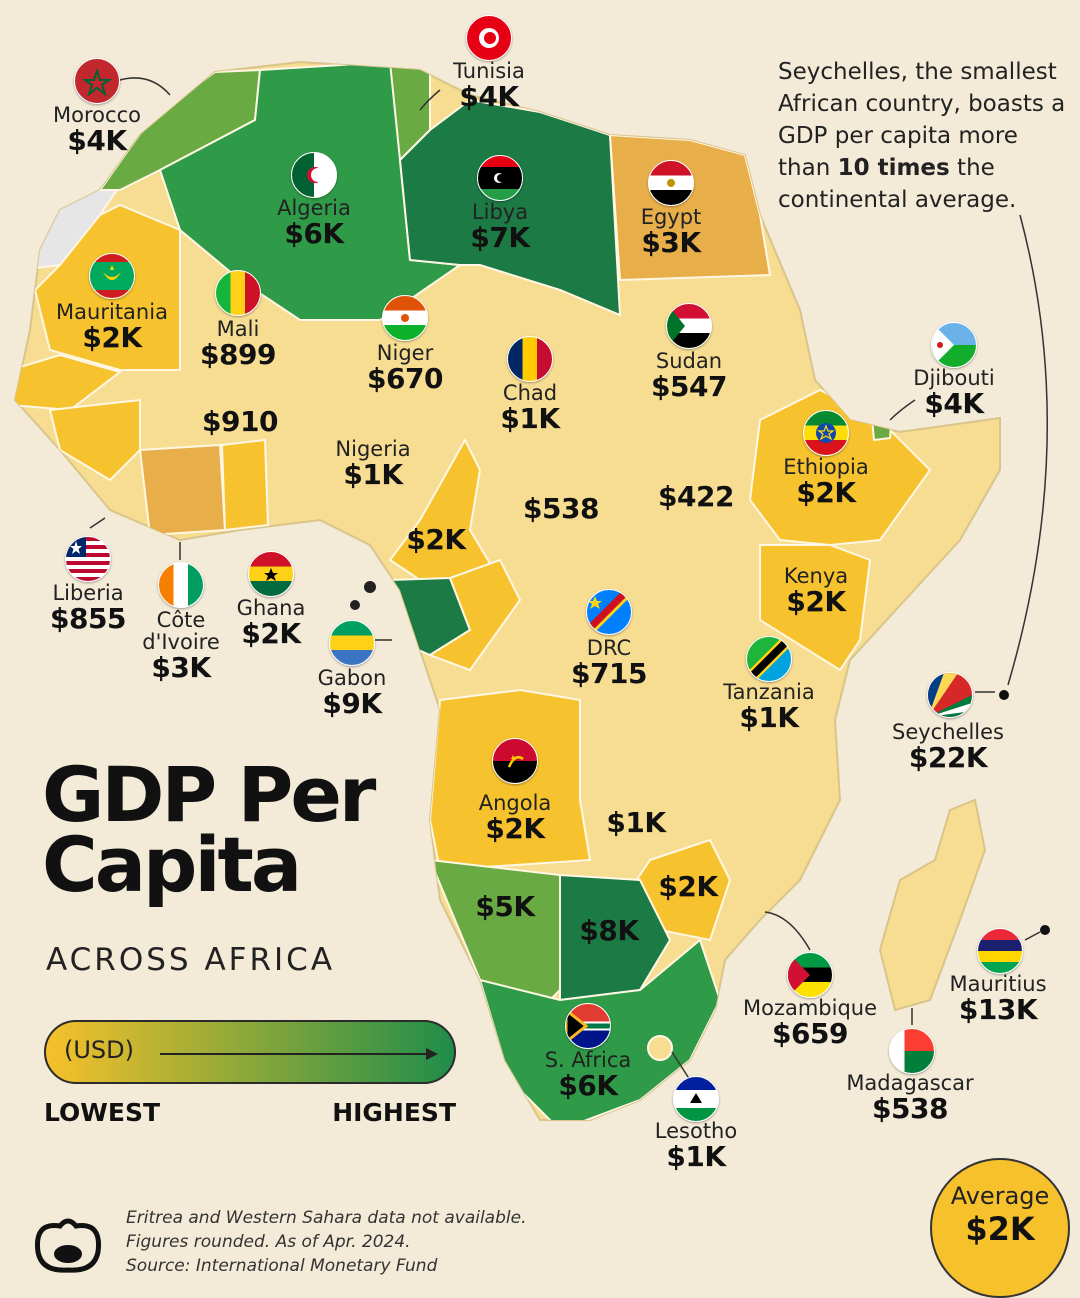  I want to click on leader-mauritius, so click(1032, 936).